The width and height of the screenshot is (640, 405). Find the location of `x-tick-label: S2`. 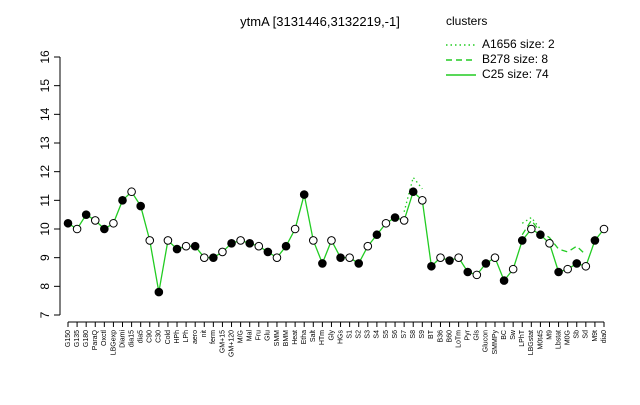

x-tick-label: S2 is located at coordinates (359, 334).